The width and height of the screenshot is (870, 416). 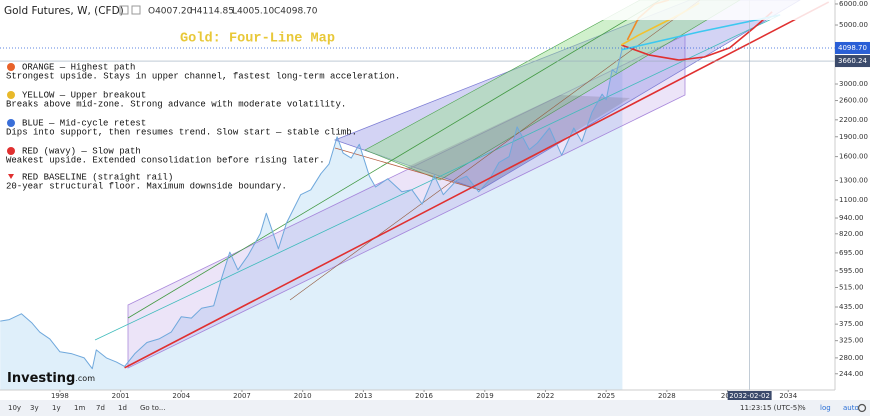 I want to click on trend-line, so click(x=407, y=169).